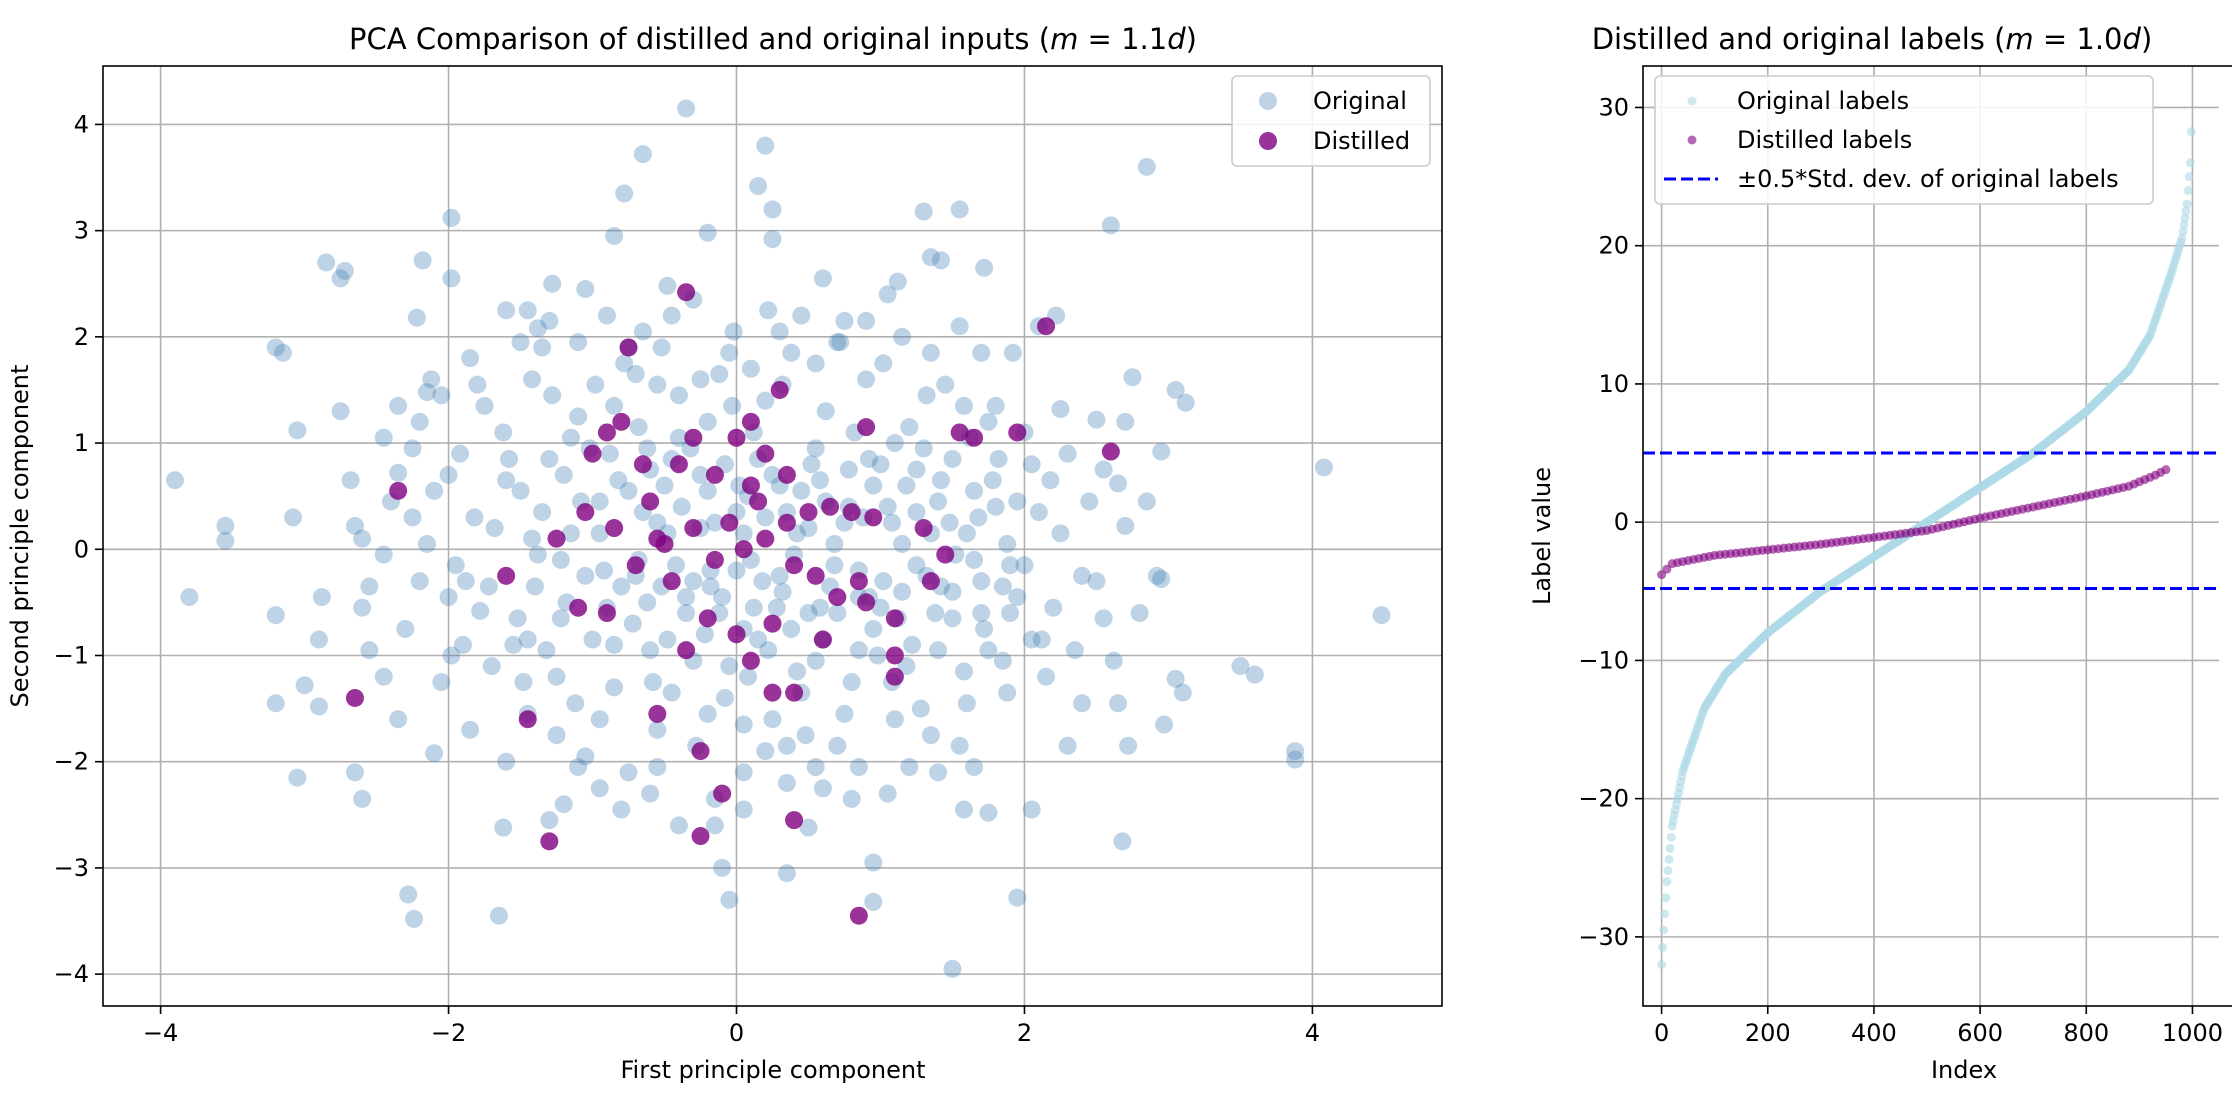 The image size is (2232, 1104). What do you see at coordinates (71, 762) in the screenshot?
I see `pca-y-tick-label: −2` at bounding box center [71, 762].